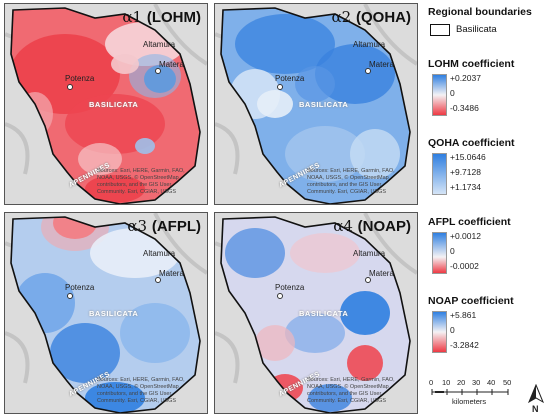 Image resolution: width=550 pixels, height=419 pixels. Describe the element at coordinates (439, 332) in the screenshot. I see `legend-noap-ramp` at that location.